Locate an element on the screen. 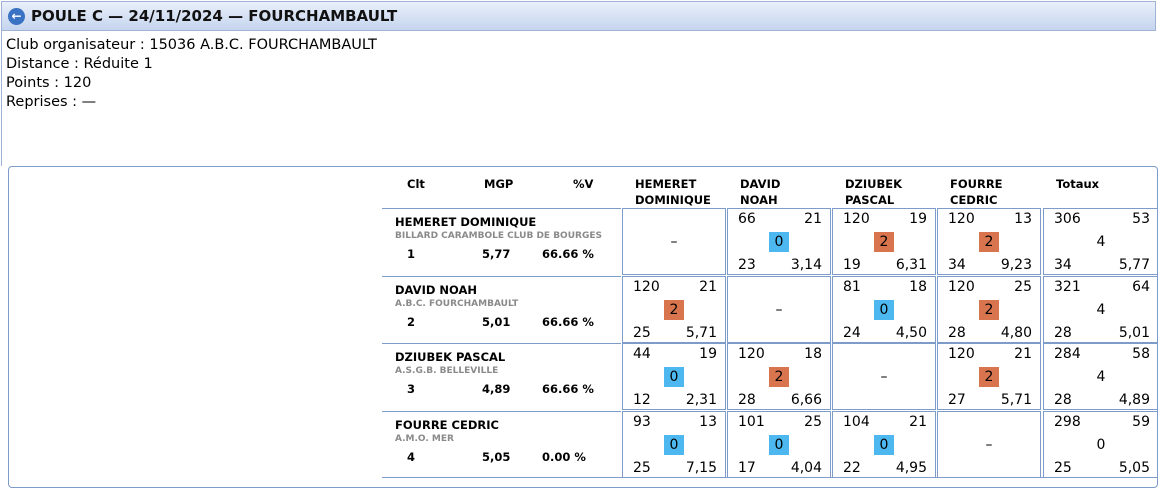  match-cell: 81 18 0 24 4,50 is located at coordinates (884, 309).